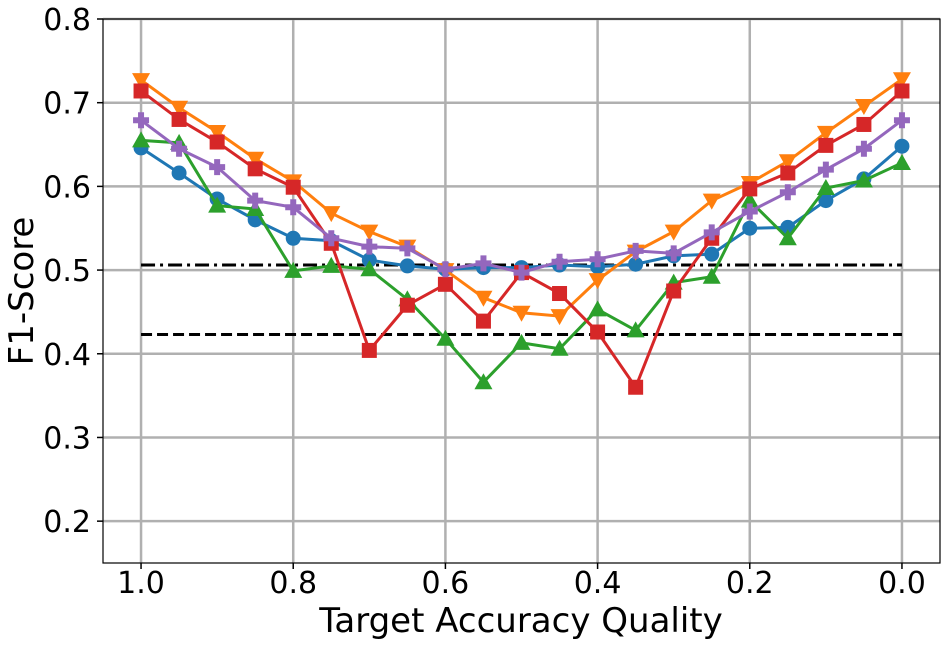 The height and width of the screenshot is (650, 947). I want to click on x-axis-label: Target Accuracy Quality, so click(520, 621).